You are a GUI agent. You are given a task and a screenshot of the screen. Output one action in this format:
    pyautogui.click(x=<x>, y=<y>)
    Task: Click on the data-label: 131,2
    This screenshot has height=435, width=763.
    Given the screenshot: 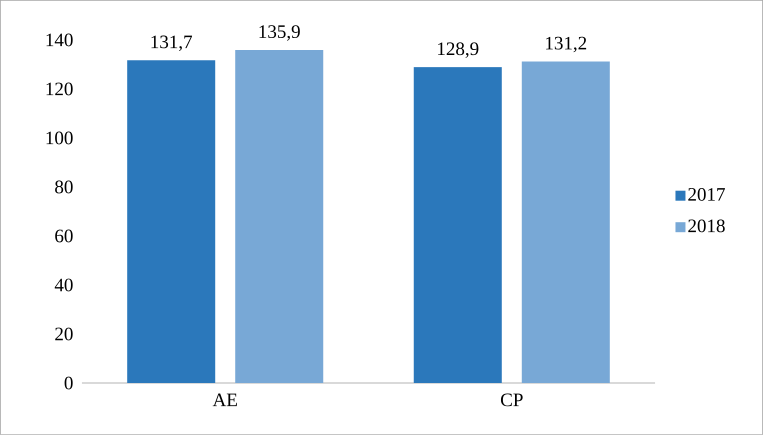 What is the action you would take?
    pyautogui.click(x=566, y=44)
    